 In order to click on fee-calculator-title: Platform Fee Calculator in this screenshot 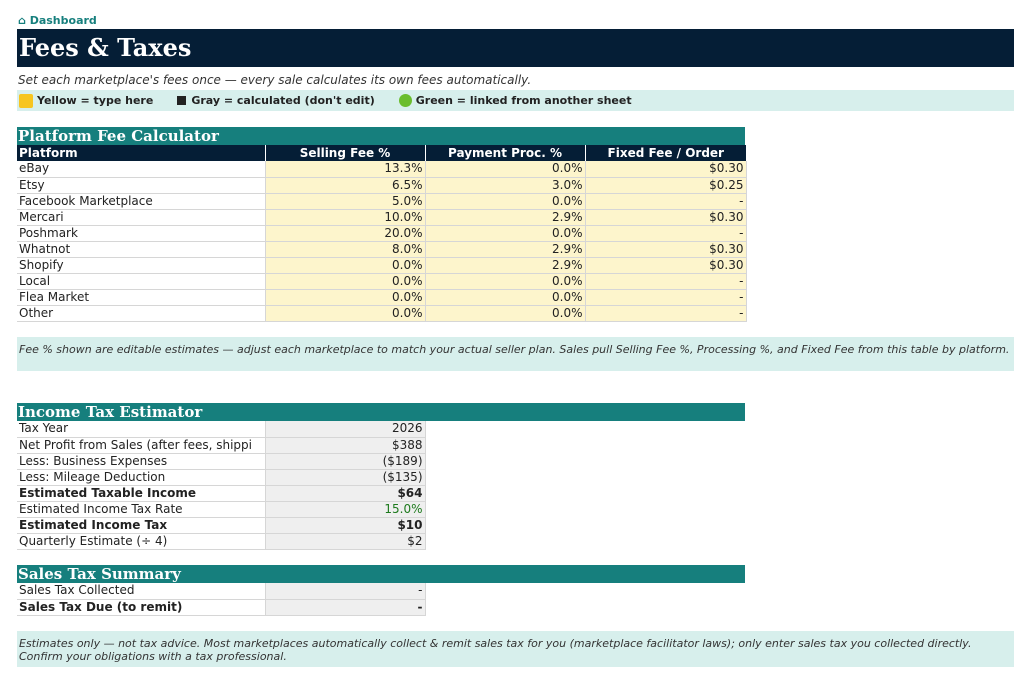, I will do `click(118, 136)`.